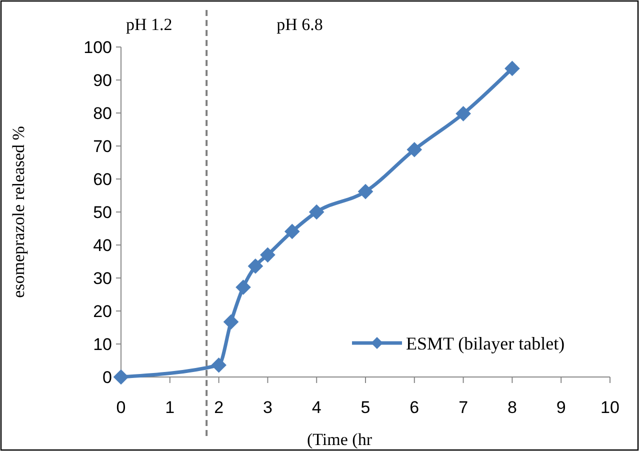 The height and width of the screenshot is (451, 639). What do you see at coordinates (561, 407) in the screenshot?
I see `x-tick-label: 9` at bounding box center [561, 407].